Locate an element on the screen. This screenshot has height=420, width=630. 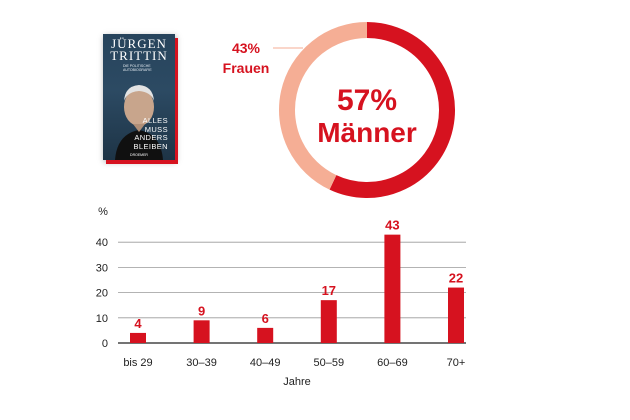
data-label: 4 is located at coordinates (138, 323).